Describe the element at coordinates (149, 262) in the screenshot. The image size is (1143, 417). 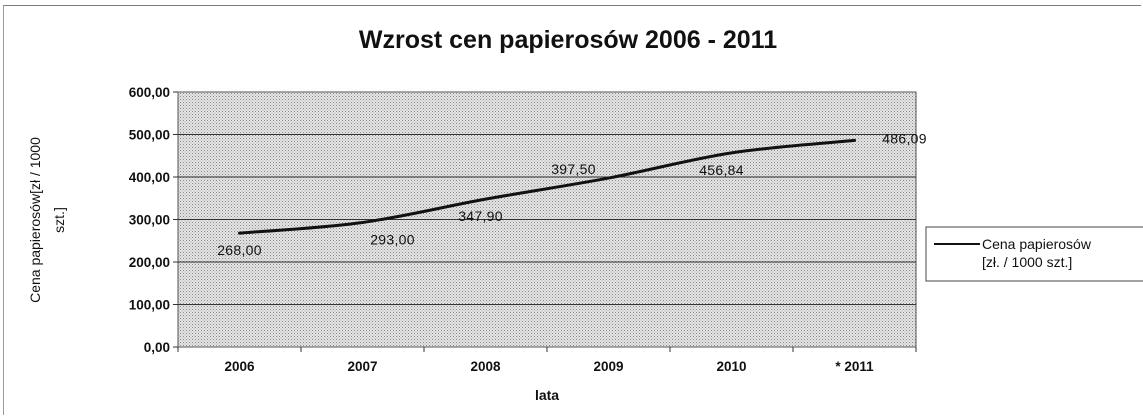
I see `y-tick-label: 200,00` at that location.